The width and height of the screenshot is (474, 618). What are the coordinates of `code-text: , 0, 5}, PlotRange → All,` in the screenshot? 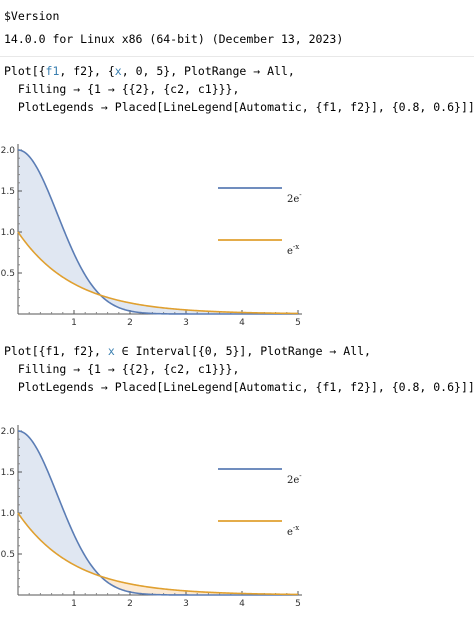 It's located at (208, 71).